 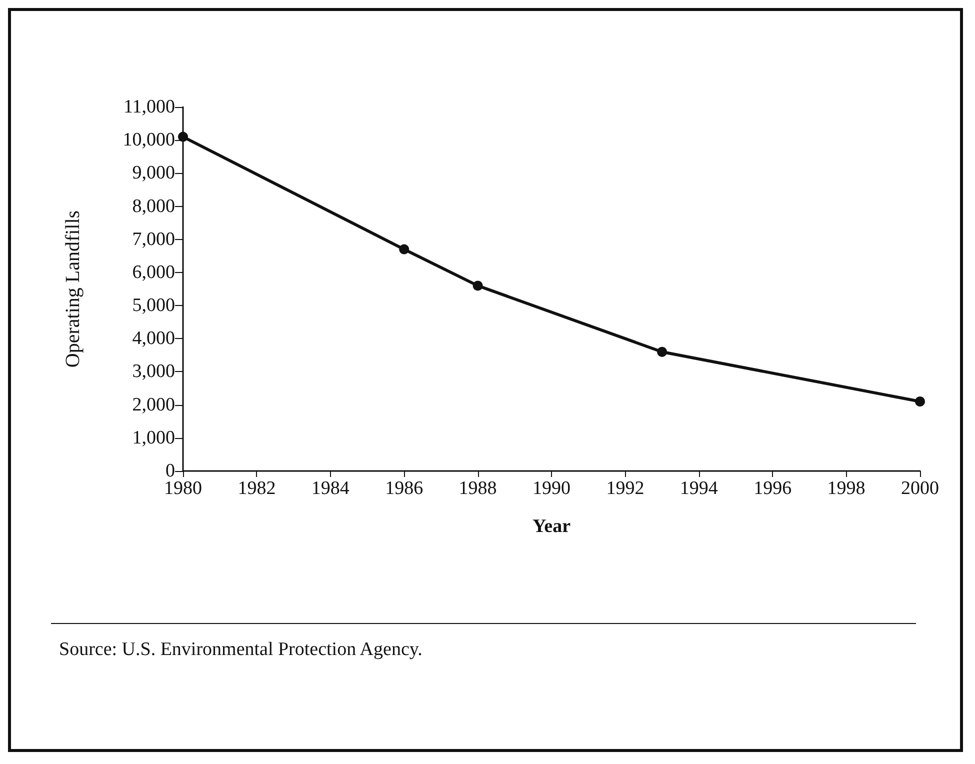 I want to click on x-tick-label: 1984, so click(x=330, y=488).